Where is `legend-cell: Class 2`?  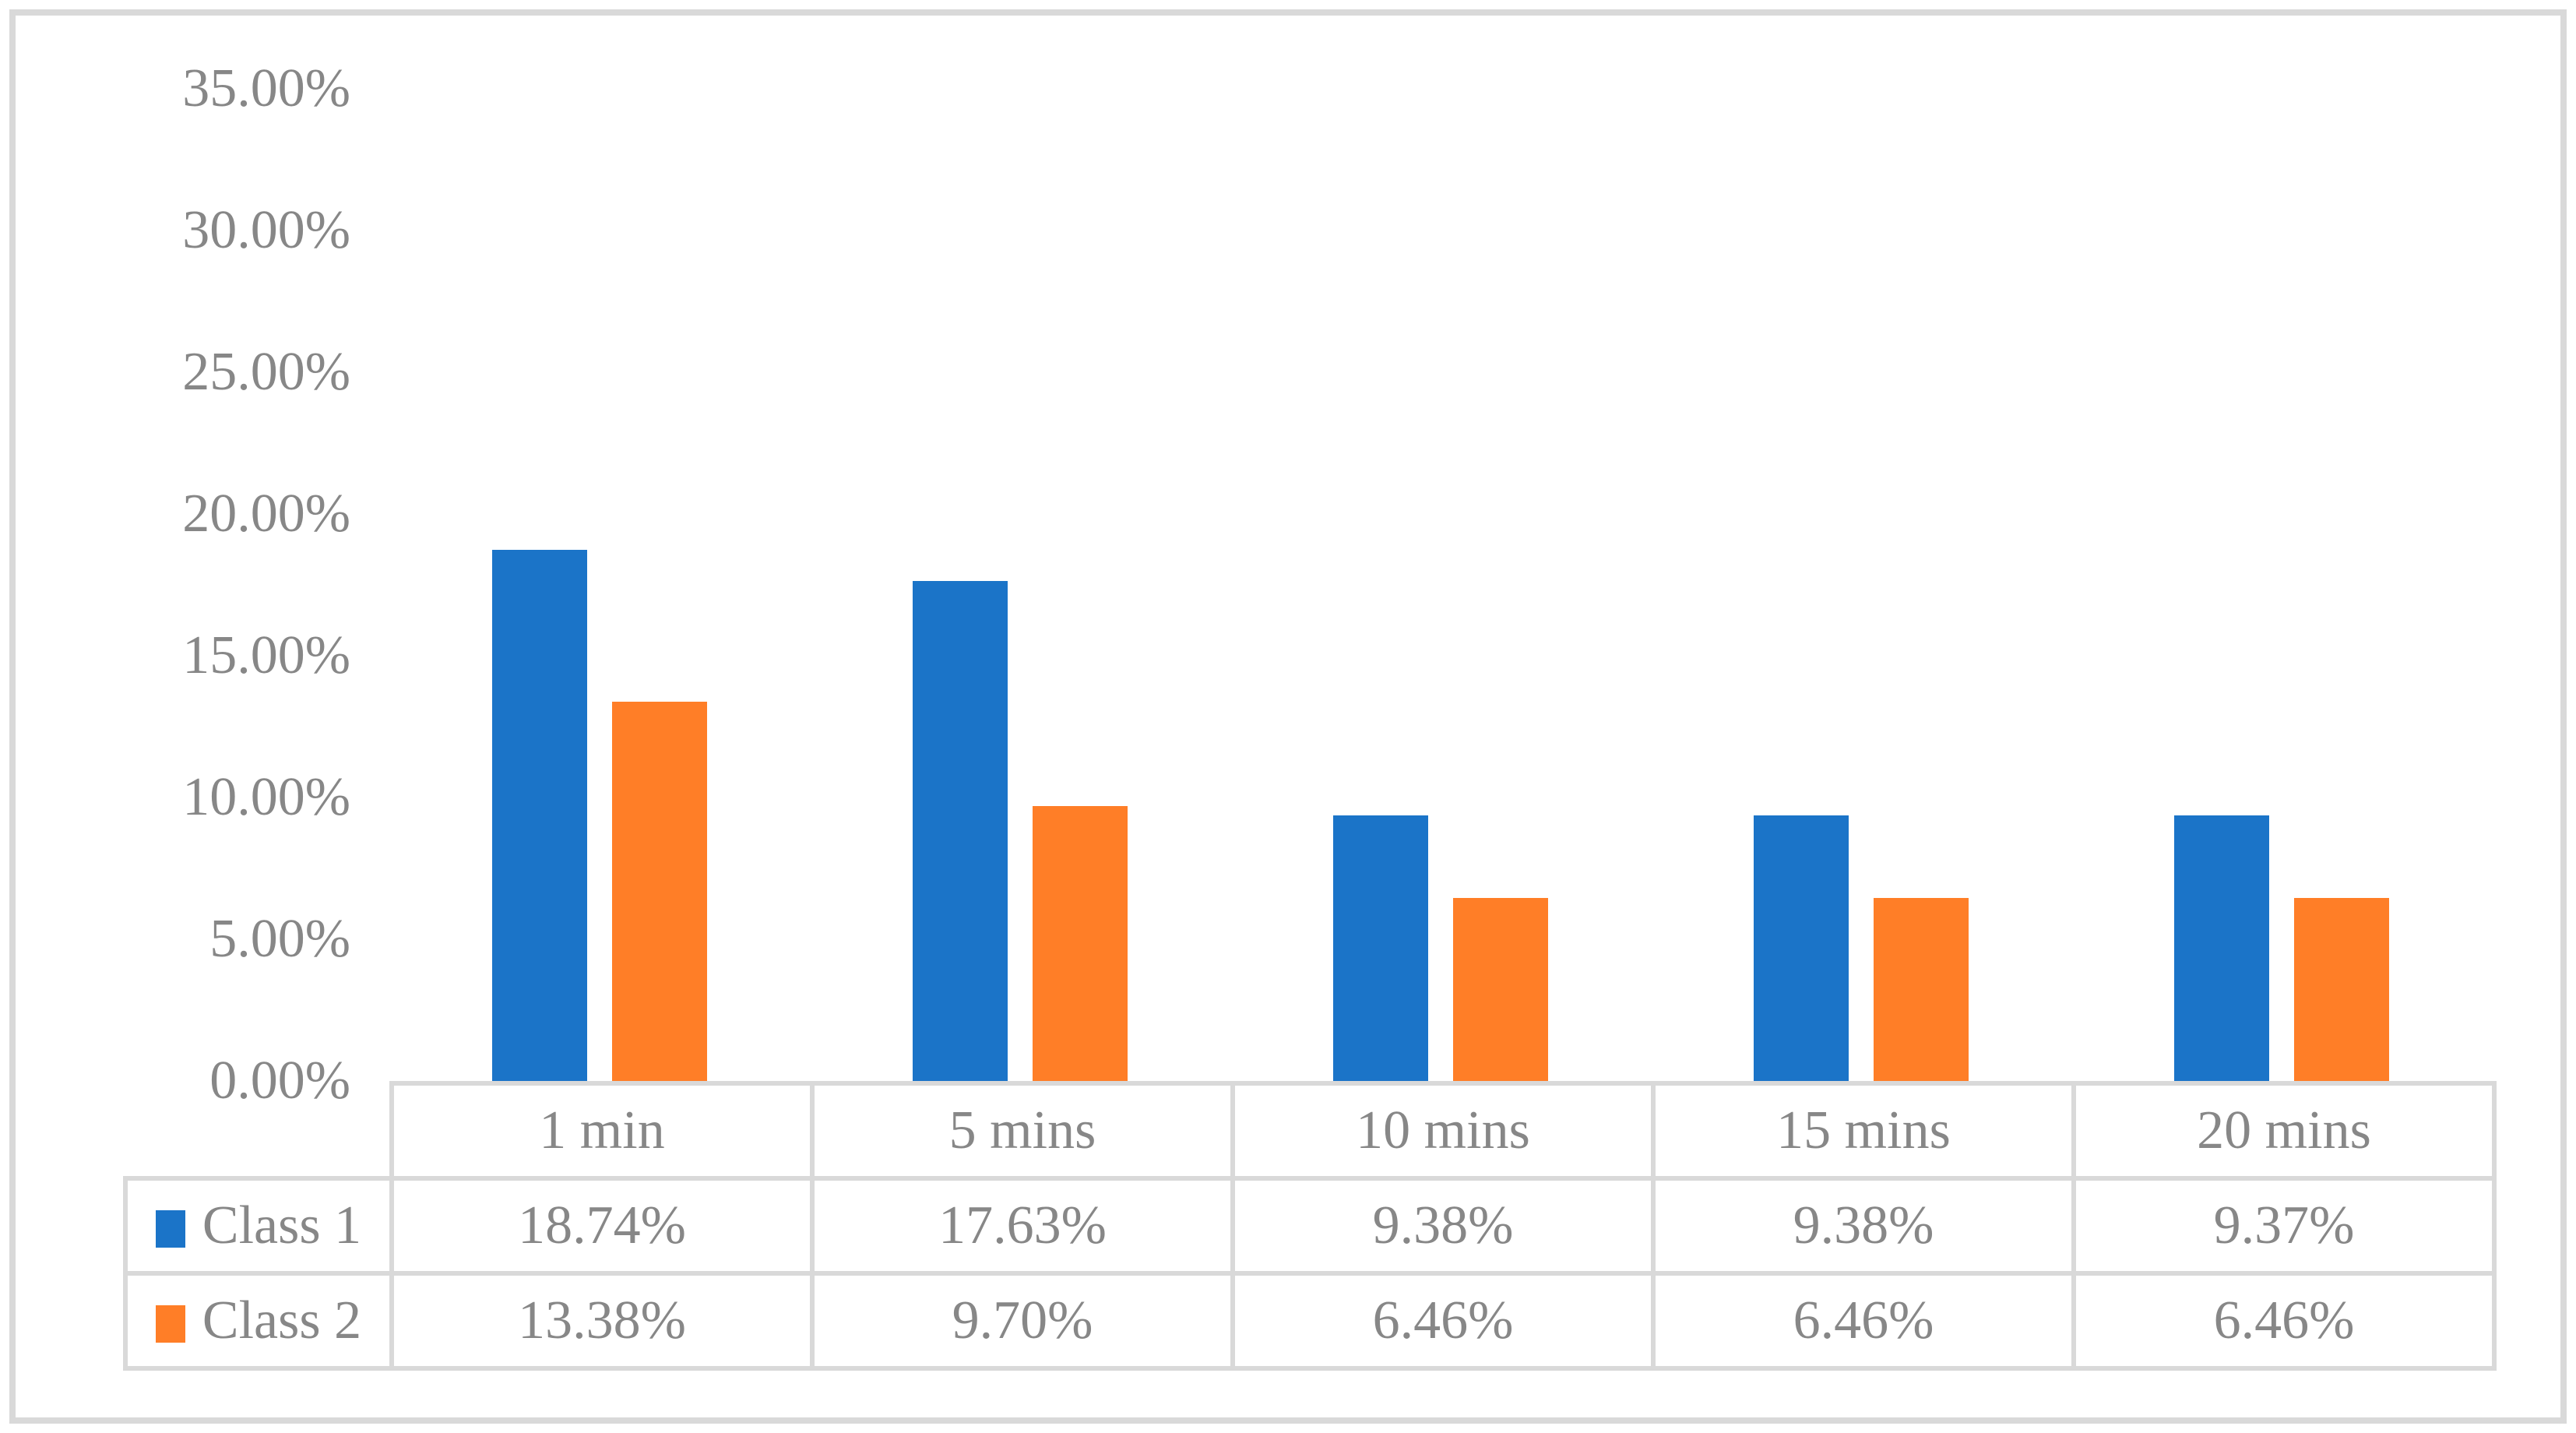
legend-cell: Class 2 is located at coordinates (258, 1321).